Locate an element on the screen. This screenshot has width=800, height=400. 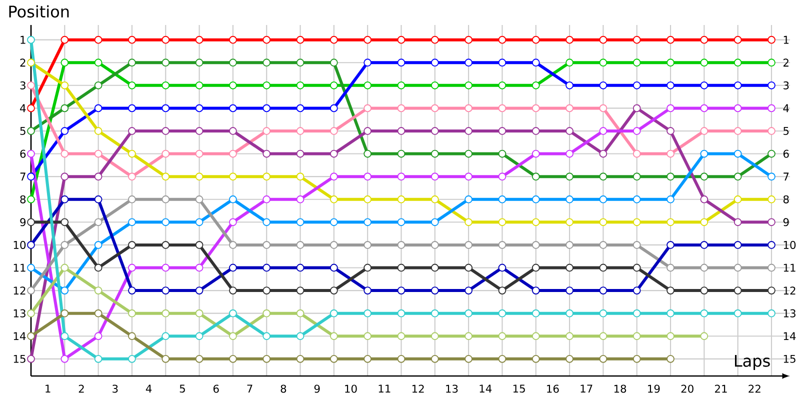
y-tick-label: 3 is located at coordinates (23, 85).